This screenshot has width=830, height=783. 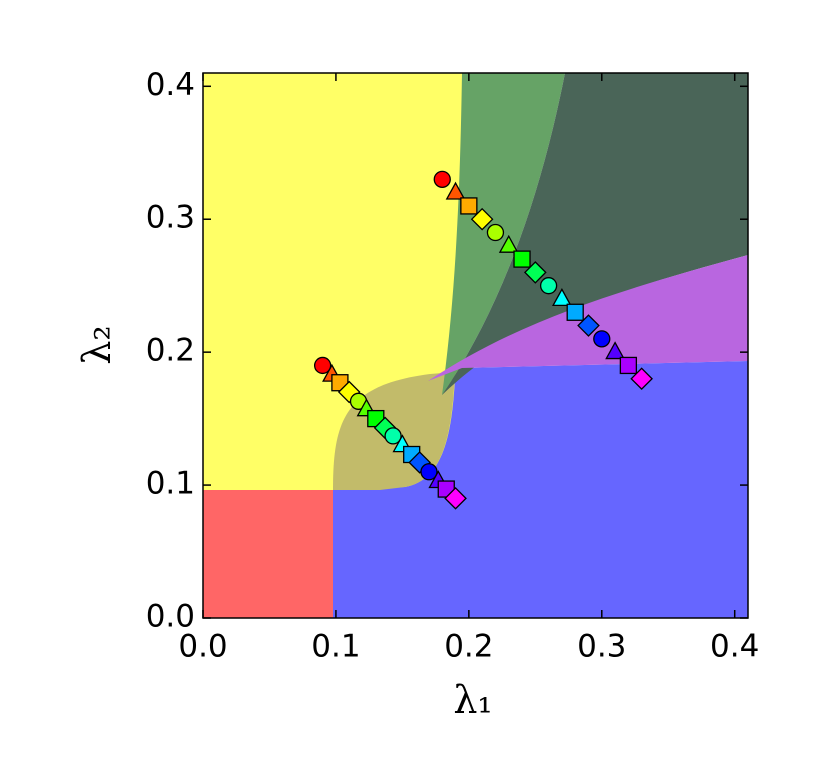 What do you see at coordinates (734, 647) in the screenshot?
I see `x-tick-label: 0.4` at bounding box center [734, 647].